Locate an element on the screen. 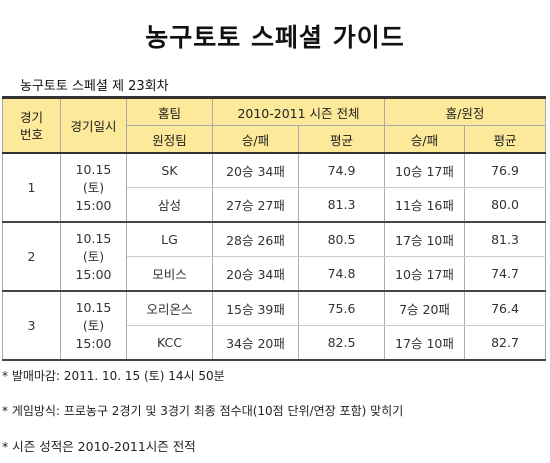 This screenshot has height=463, width=550. team-name: SK is located at coordinates (169, 170).